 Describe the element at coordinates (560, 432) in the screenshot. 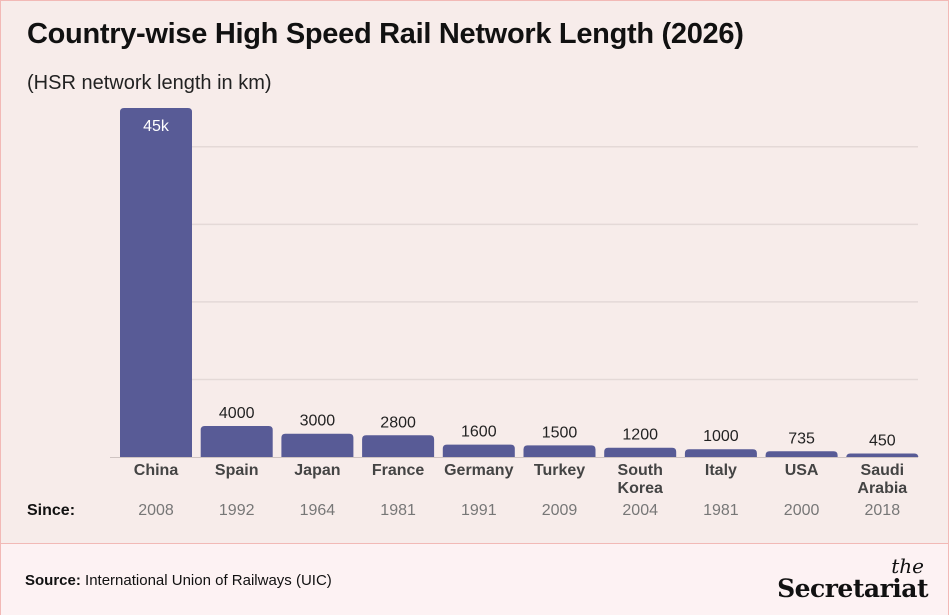

I see `data-label: 1500` at that location.